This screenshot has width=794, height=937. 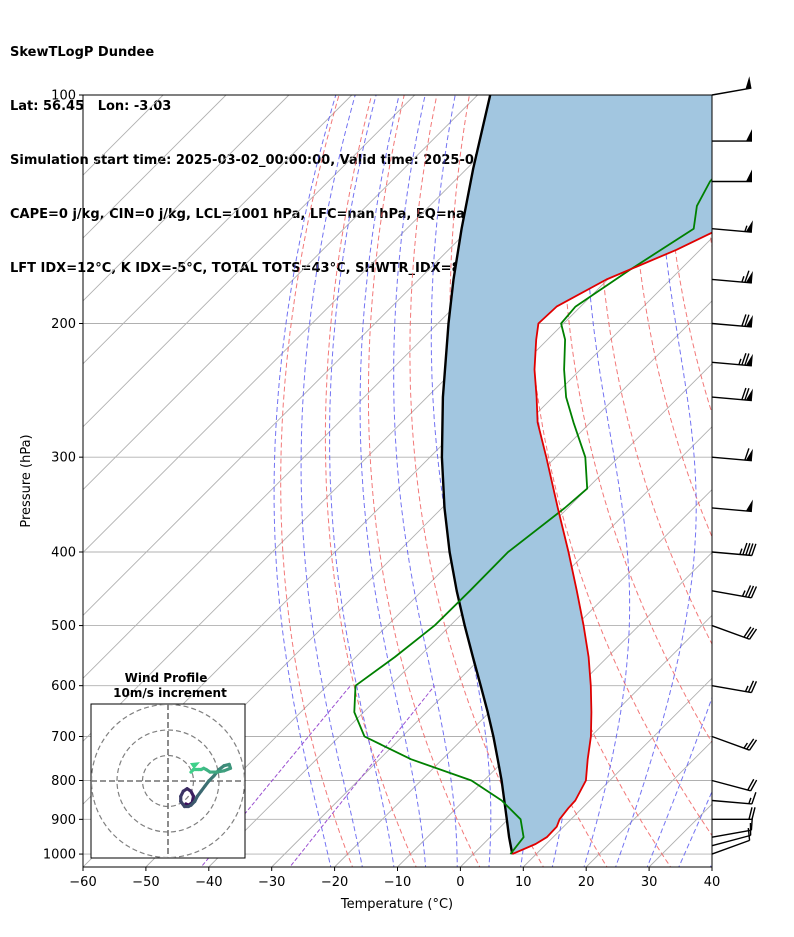 What do you see at coordinates (334, 882) in the screenshot?
I see `x-tick-label: −20` at bounding box center [334, 882].